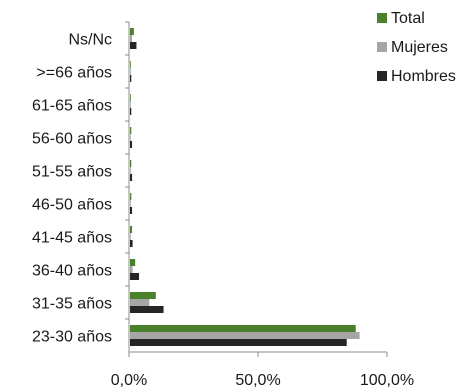 The width and height of the screenshot is (474, 390). What do you see at coordinates (72, 304) in the screenshot?
I see `category-label: 31-35 años` at bounding box center [72, 304].